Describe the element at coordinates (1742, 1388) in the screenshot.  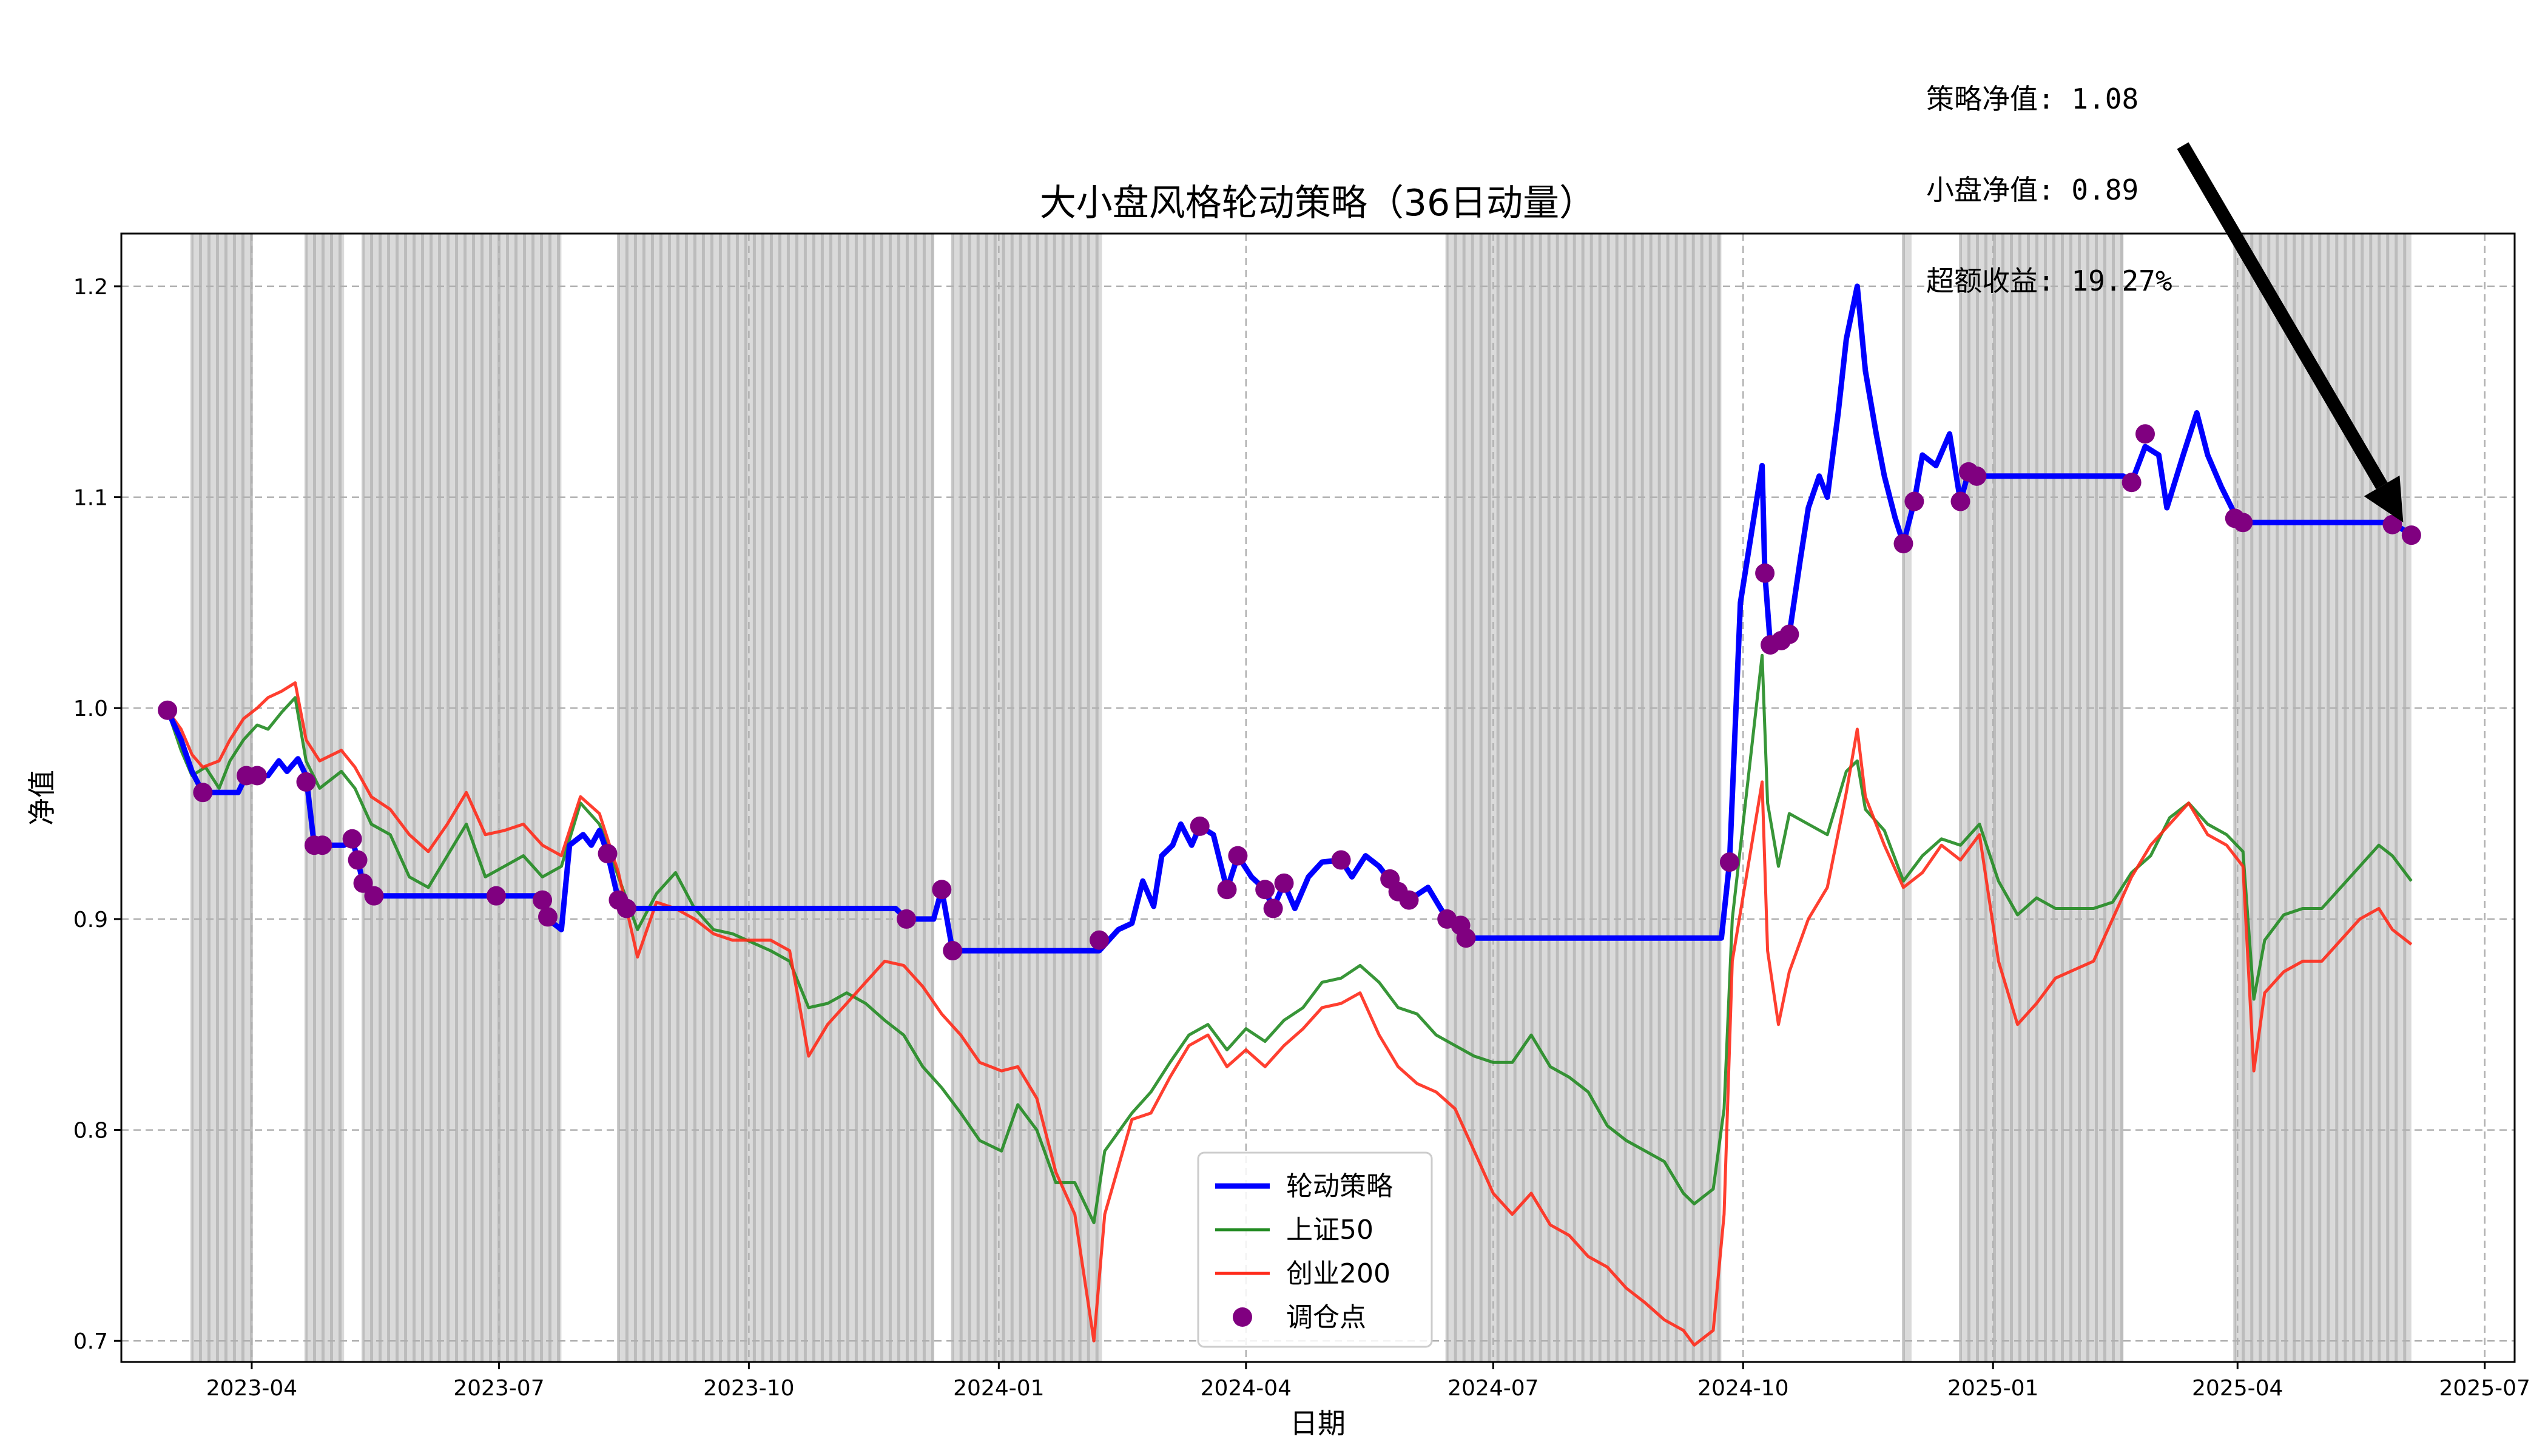
I see `x-tick-label: 2024-10` at that location.